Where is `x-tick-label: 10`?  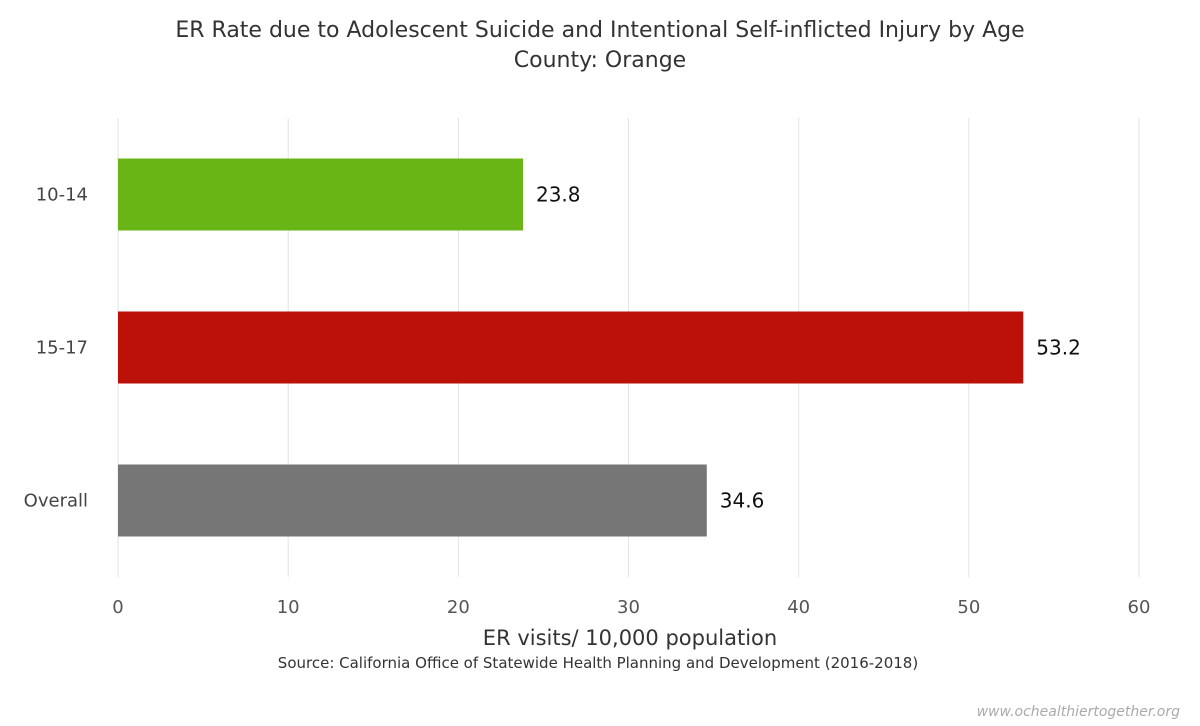
x-tick-label: 10 is located at coordinates (288, 607).